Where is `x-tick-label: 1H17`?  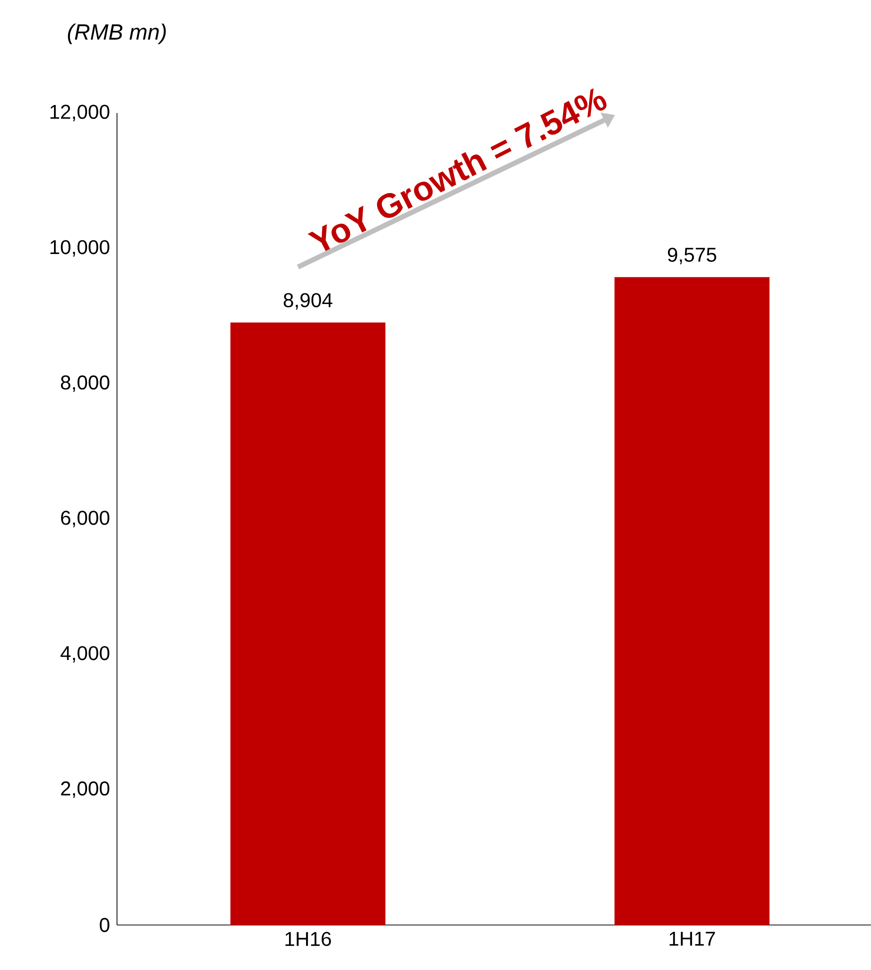
x-tick-label: 1H17 is located at coordinates (692, 939).